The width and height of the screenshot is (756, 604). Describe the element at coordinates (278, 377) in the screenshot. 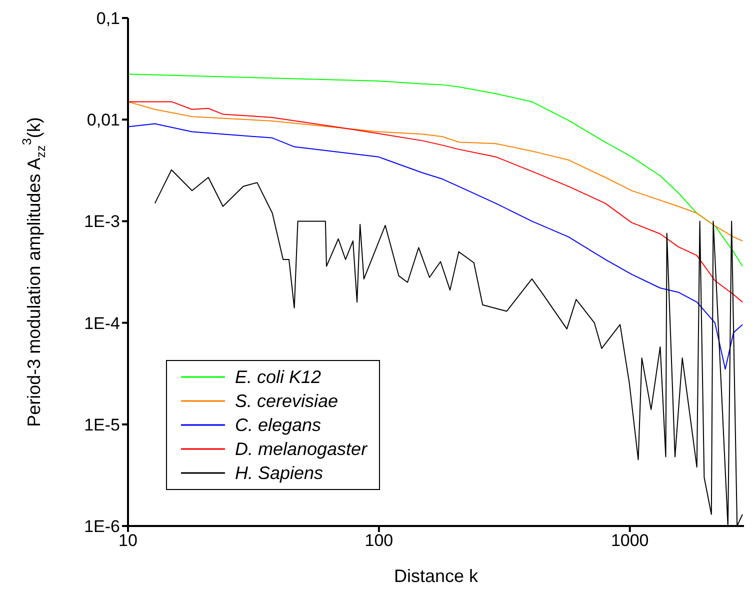

I see `legend-label: E. coli K12` at that location.